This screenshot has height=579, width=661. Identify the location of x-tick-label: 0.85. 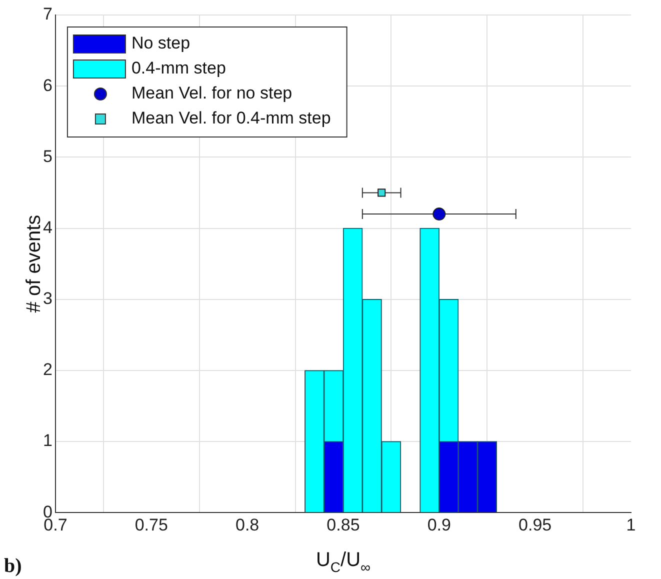
(343, 524).